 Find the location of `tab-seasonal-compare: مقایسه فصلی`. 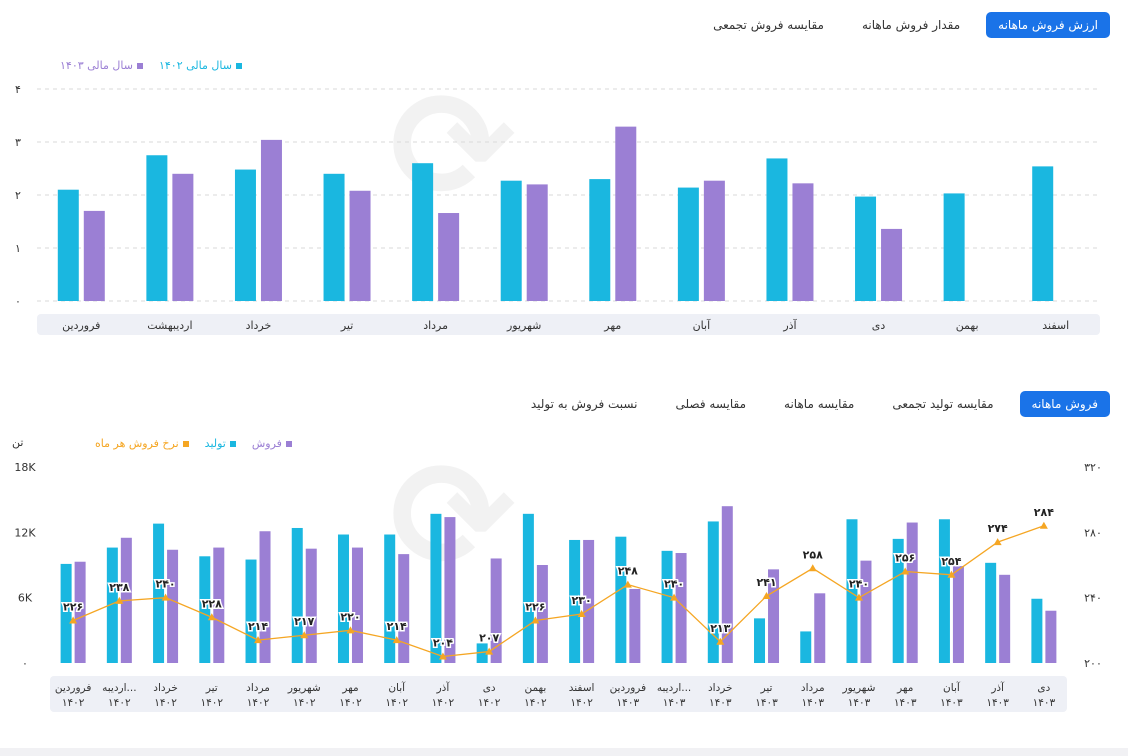

tab-seasonal-compare: مقایسه فصلی is located at coordinates (710, 404).